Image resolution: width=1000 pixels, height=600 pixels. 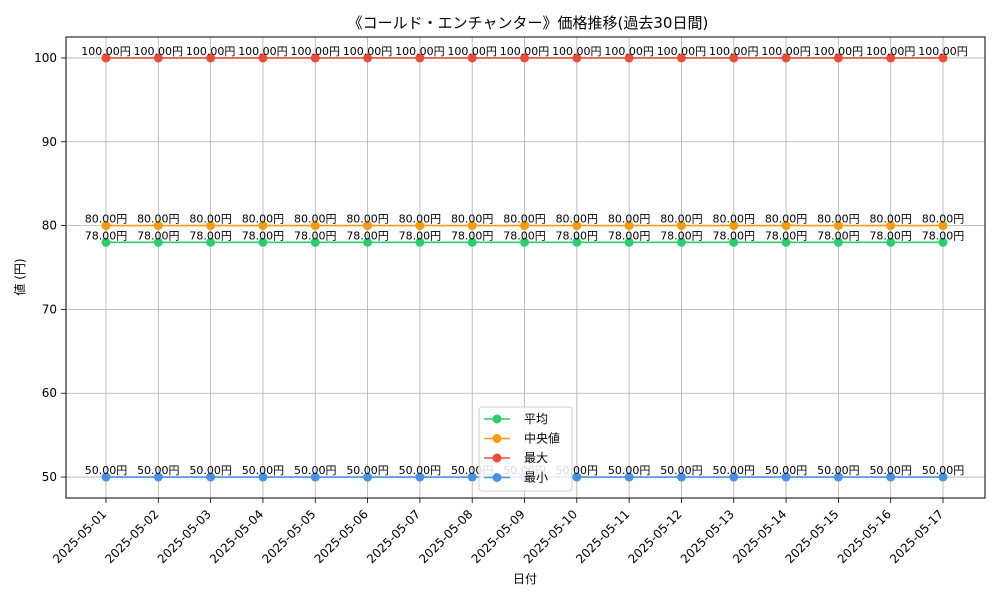 What do you see at coordinates (498, 536) in the screenshot?
I see `x-tick-label: 2025-05-09` at bounding box center [498, 536].